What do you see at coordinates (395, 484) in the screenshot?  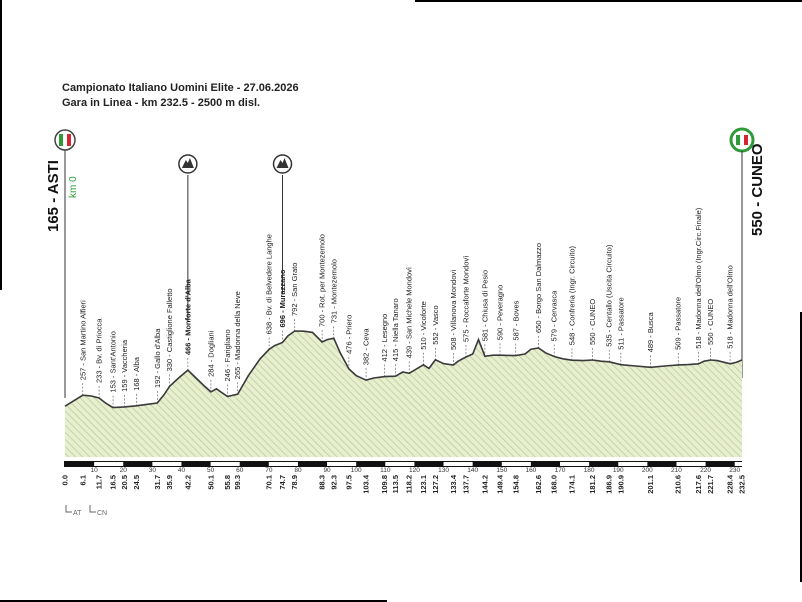 I see `waypoint-km-label: 113.5` at bounding box center [395, 484].